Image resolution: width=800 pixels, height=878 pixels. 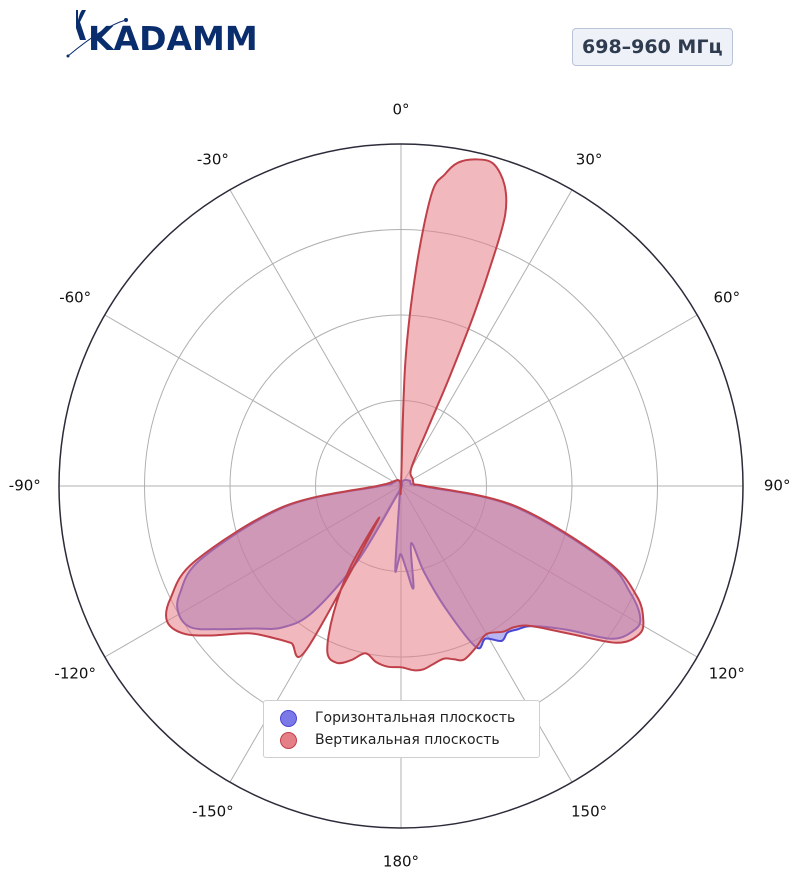 What do you see at coordinates (288, 740) in the screenshot?
I see `legend-marker-vertical` at bounding box center [288, 740].